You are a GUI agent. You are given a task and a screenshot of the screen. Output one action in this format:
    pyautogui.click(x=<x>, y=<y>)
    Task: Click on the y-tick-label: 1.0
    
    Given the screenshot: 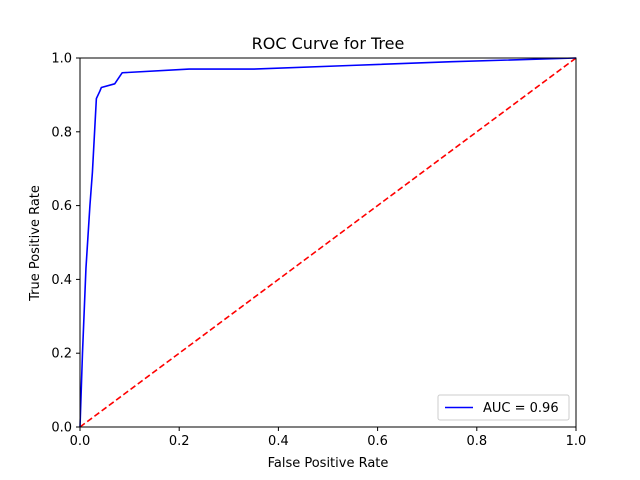 What is the action you would take?
    pyautogui.click(x=61, y=59)
    